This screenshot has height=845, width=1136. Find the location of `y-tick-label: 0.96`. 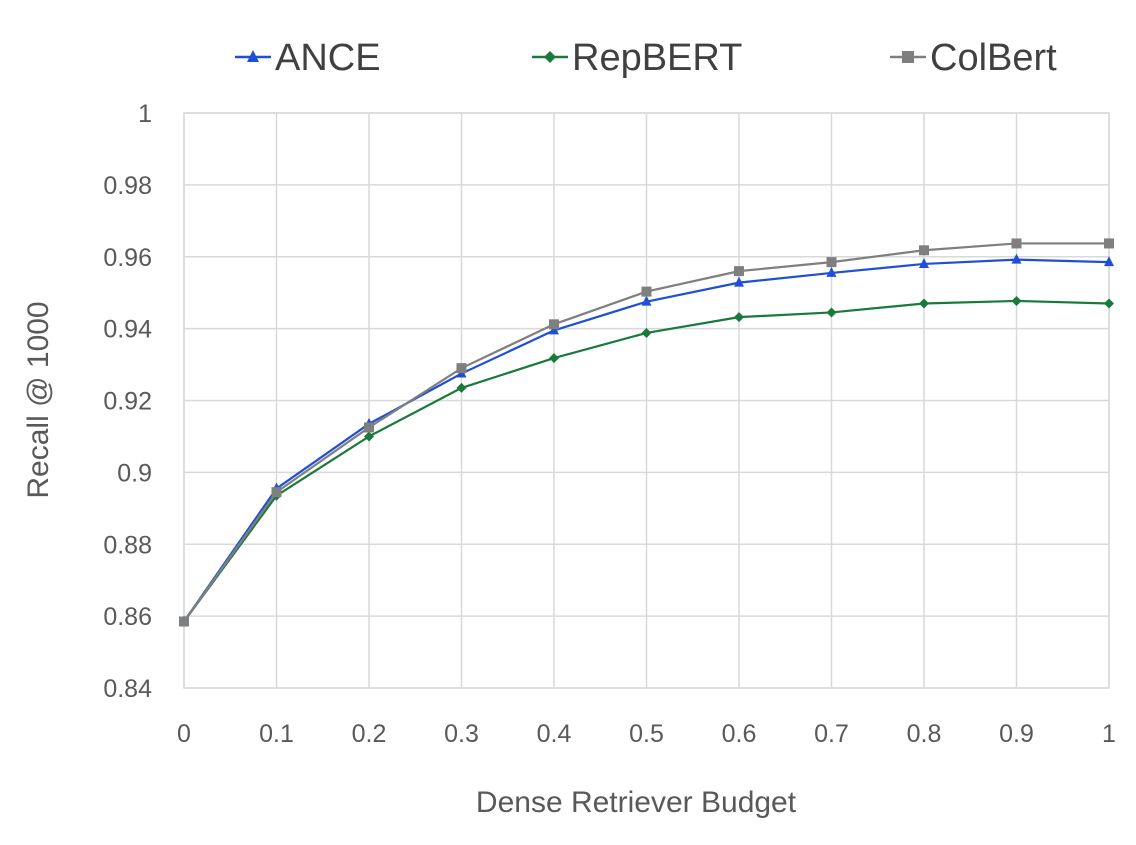

y-tick-label: 0.96 is located at coordinates (127, 258).